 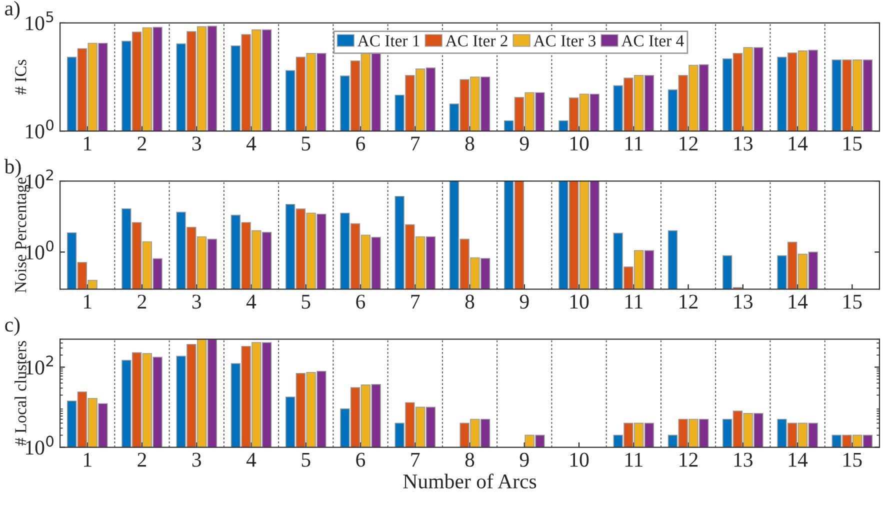 What do you see at coordinates (564, 40) in the screenshot?
I see `legend-label: AC Iter 3` at bounding box center [564, 40].